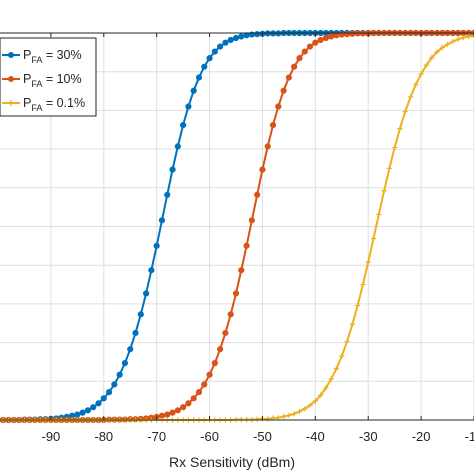 The width and height of the screenshot is (474, 474). I want to click on x-tick-label: -10, so click(469, 436).